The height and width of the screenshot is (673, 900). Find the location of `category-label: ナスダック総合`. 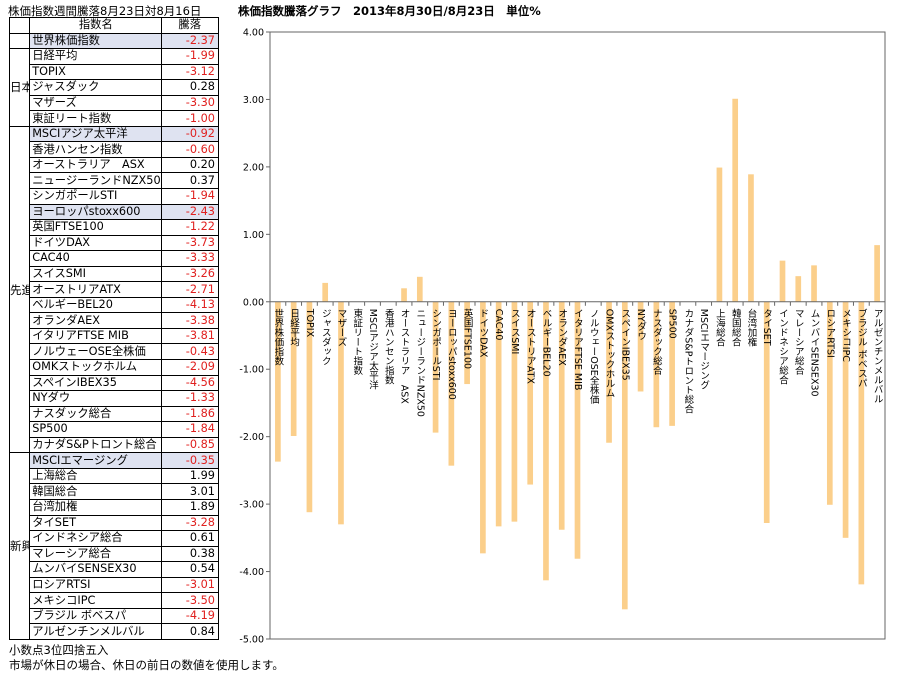

category-label: ナスダック総合 is located at coordinates (657, 342).